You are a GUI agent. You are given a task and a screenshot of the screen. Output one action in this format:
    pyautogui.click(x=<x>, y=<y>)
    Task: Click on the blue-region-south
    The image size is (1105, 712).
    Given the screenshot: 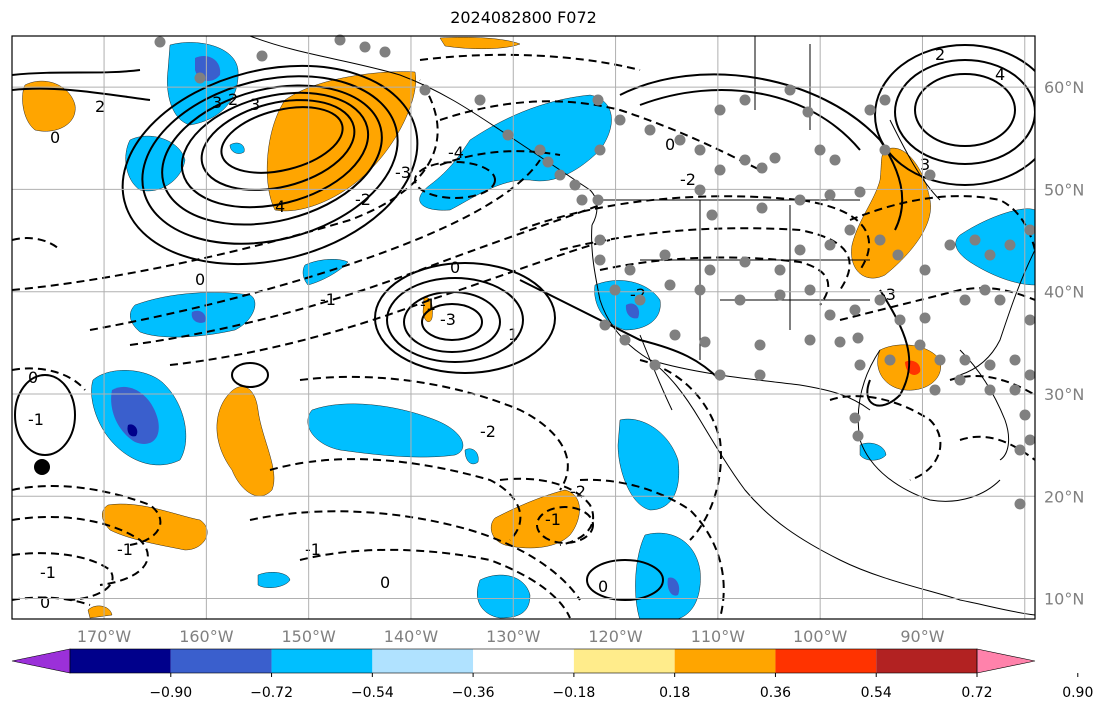 What is the action you would take?
    pyautogui.click(x=504, y=596)
    